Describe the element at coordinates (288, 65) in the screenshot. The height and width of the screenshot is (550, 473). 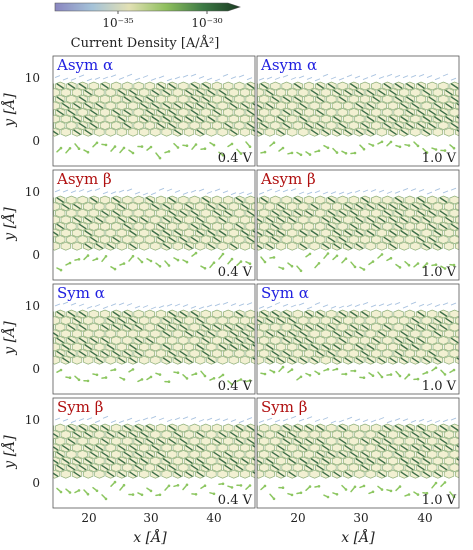
I see `panel-label: Asym α` at that location.